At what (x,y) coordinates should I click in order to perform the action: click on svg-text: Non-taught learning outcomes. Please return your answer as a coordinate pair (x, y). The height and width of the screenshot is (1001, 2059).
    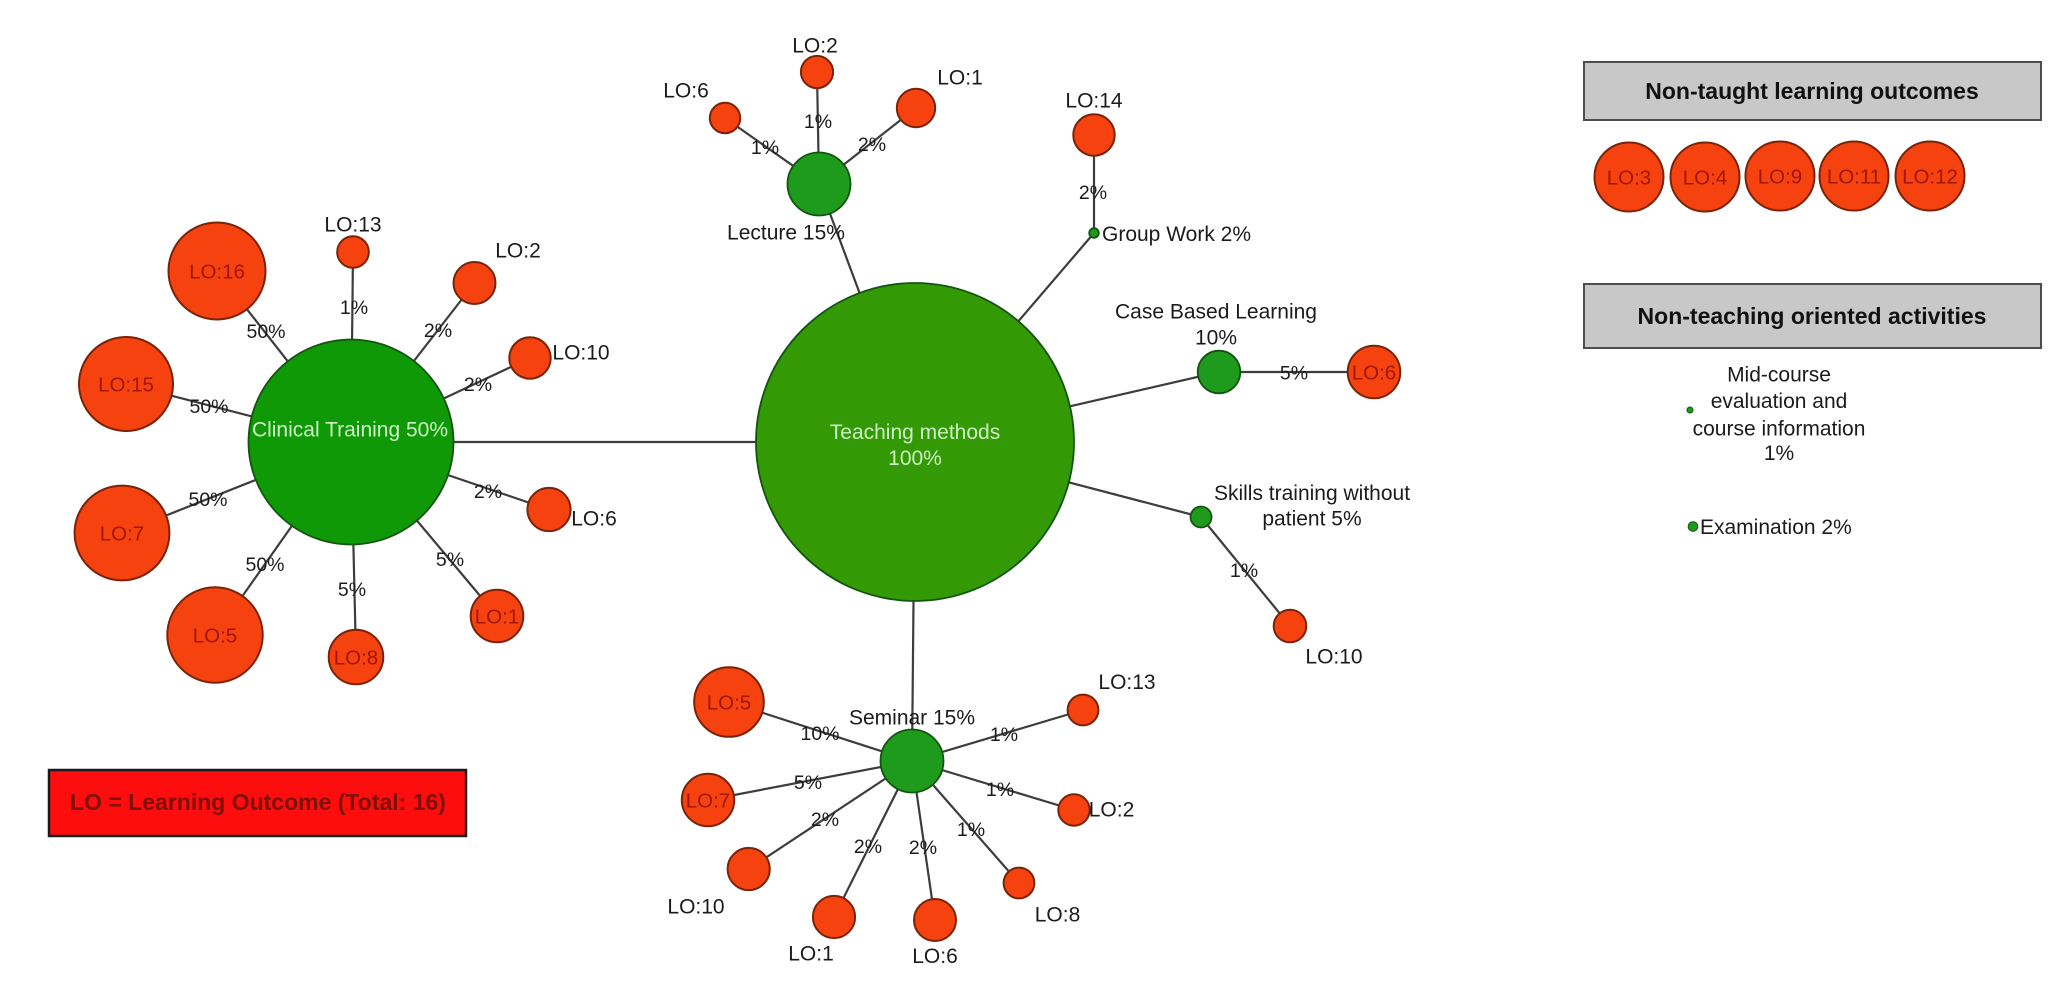
    Looking at the image, I should click on (1812, 91).